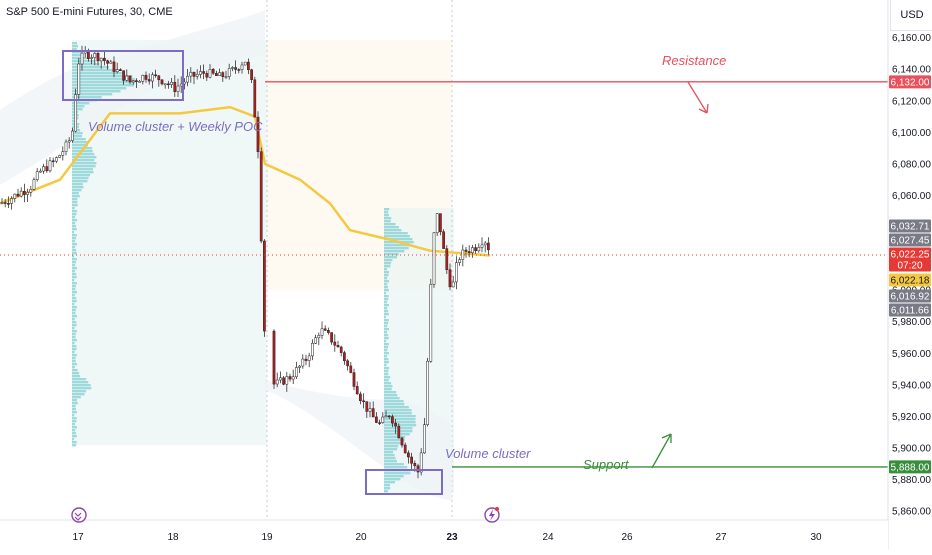  Describe the element at coordinates (910, 240) in the screenshot. I see `price-tag: 6,027.45` at that location.